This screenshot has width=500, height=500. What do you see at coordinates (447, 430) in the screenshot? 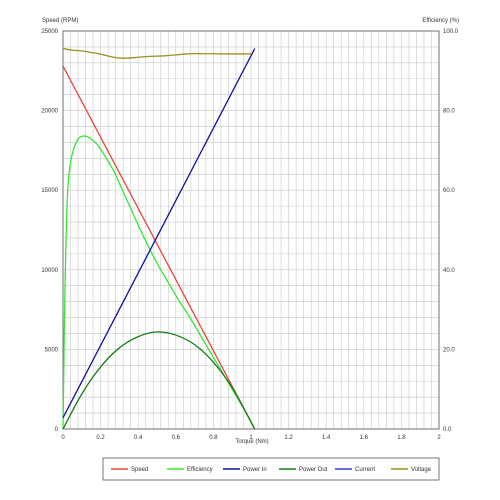
I see `y-right-tick-label: 0.0` at bounding box center [447, 430].